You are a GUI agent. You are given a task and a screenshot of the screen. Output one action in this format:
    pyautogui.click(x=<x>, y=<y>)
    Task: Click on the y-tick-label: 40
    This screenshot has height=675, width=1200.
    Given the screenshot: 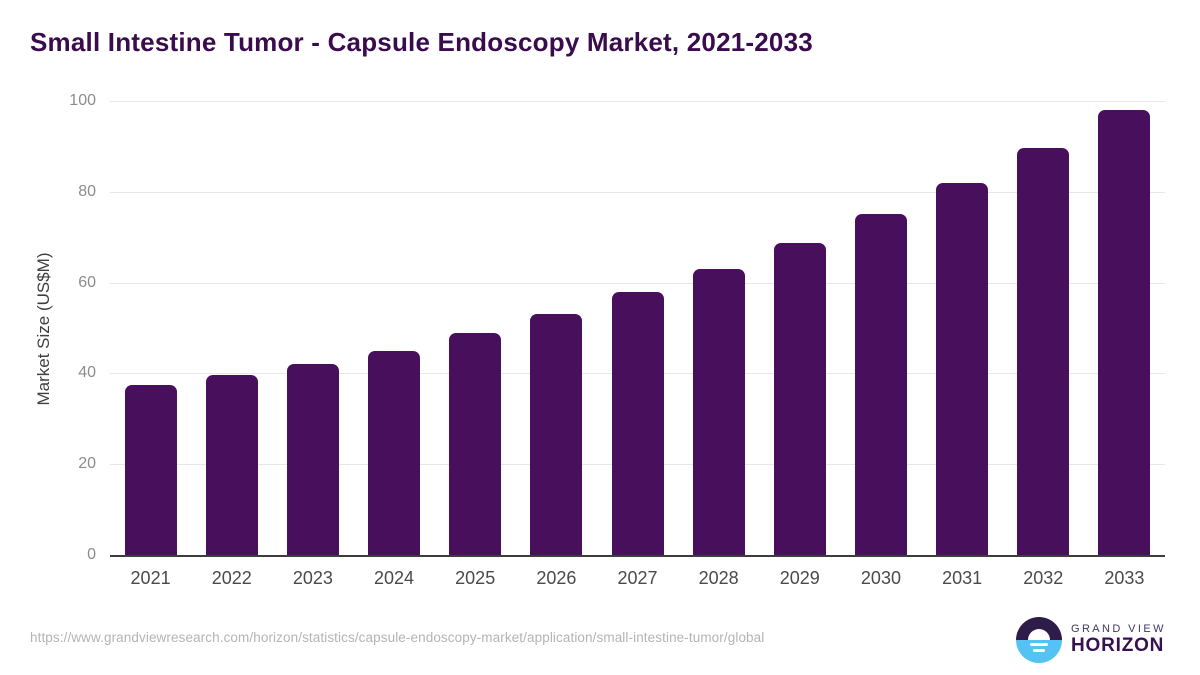 What is the action you would take?
    pyautogui.click(x=87, y=373)
    